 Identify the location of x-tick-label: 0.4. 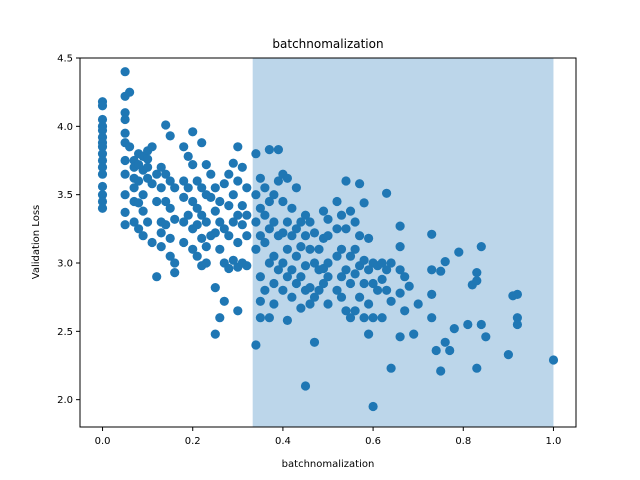
(283, 441).